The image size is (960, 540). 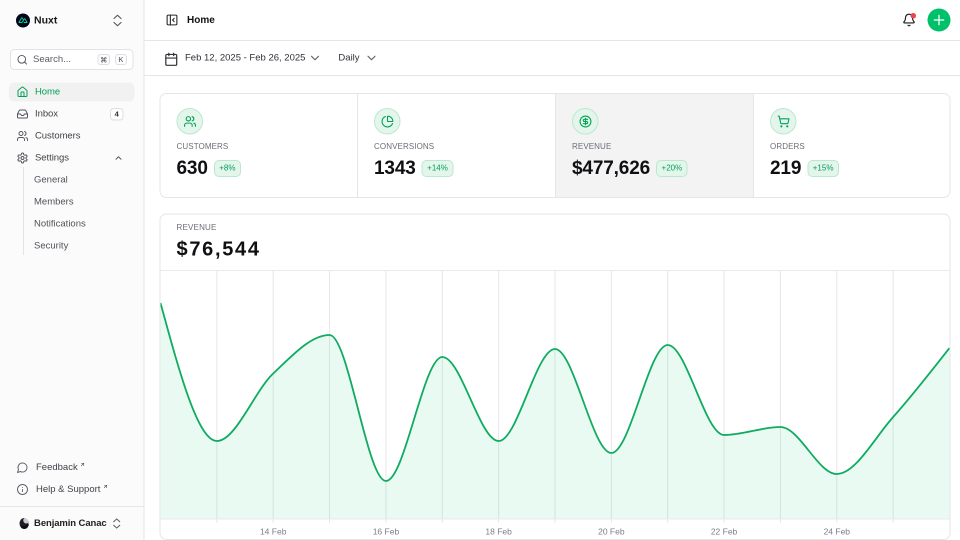 I want to click on svg-text: 18 Feb, so click(x=498, y=532).